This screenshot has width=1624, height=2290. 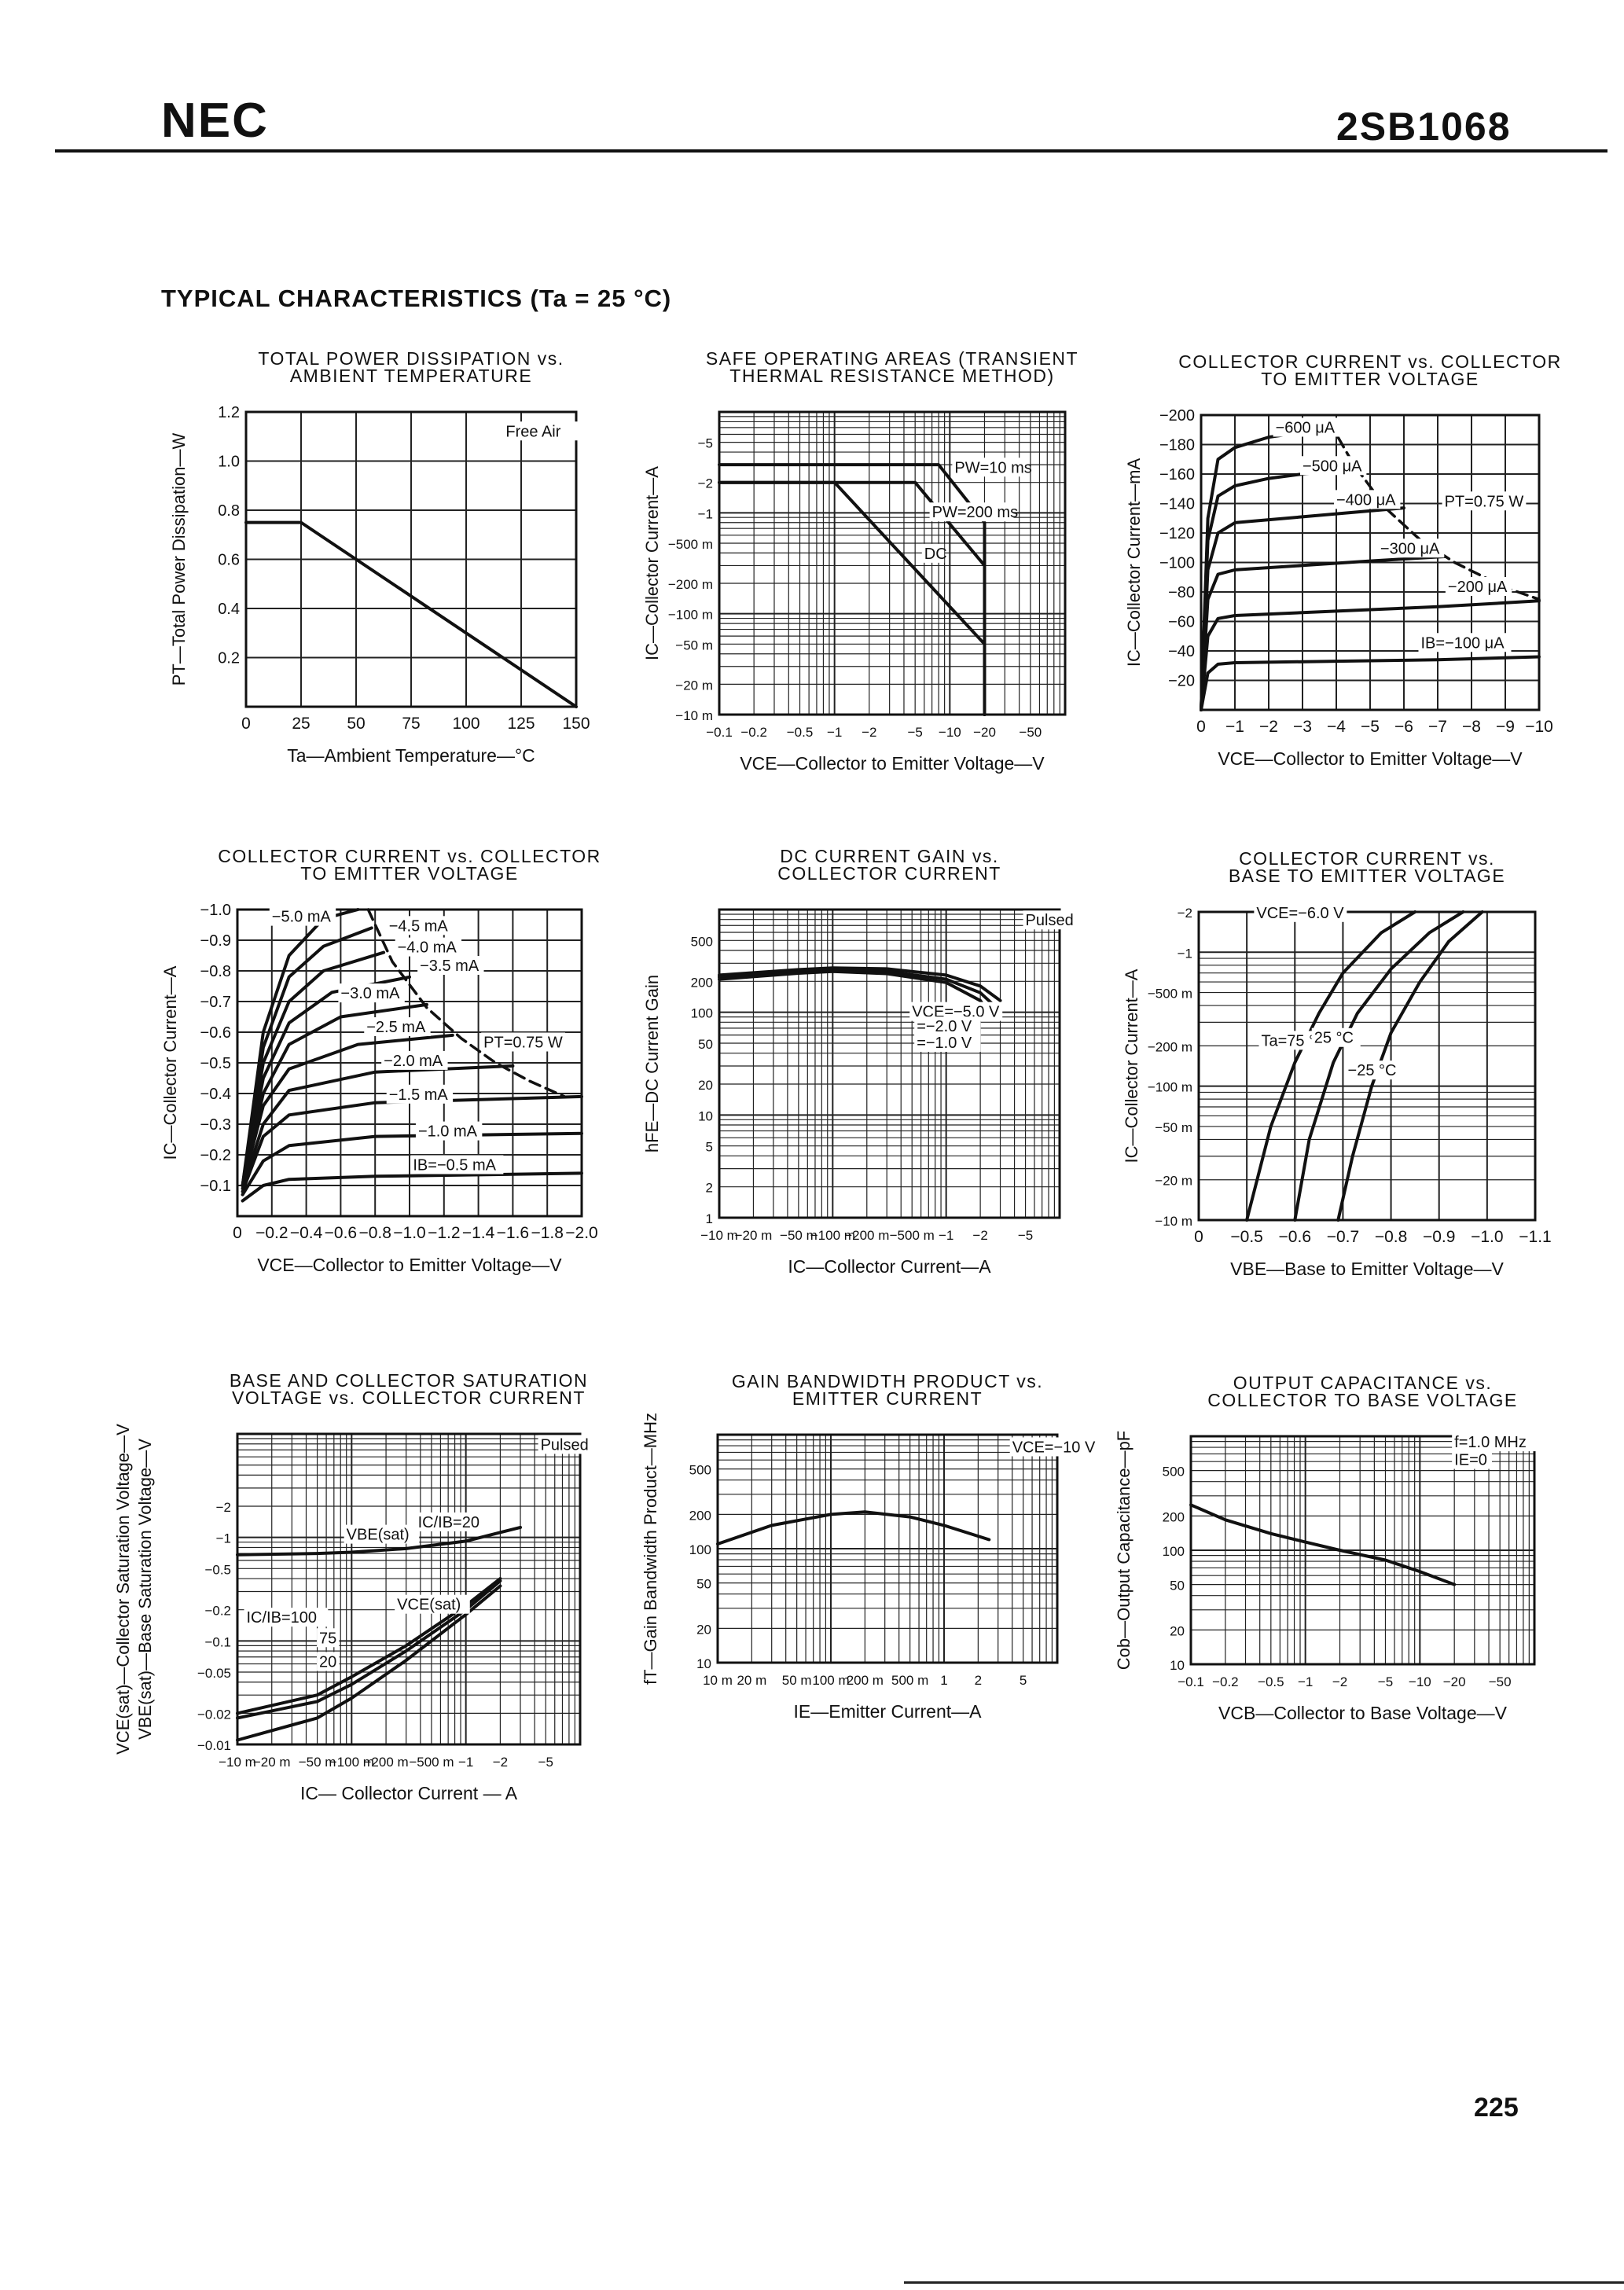 What do you see at coordinates (215, 1125) in the screenshot?
I see `y-tick-label: −0.3` at bounding box center [215, 1125].